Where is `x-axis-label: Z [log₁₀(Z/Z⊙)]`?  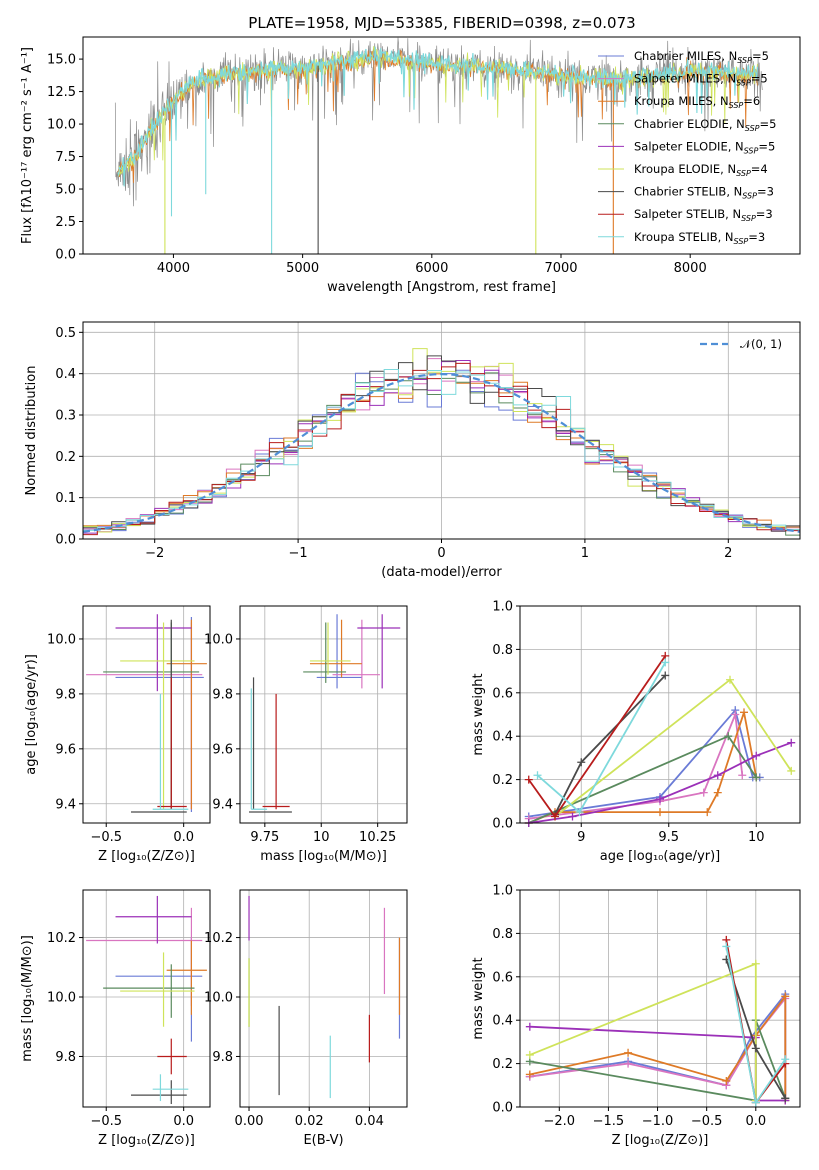 x-axis-label: Z [log₁₀(Z/Z⊙)] is located at coordinates (146, 1140).